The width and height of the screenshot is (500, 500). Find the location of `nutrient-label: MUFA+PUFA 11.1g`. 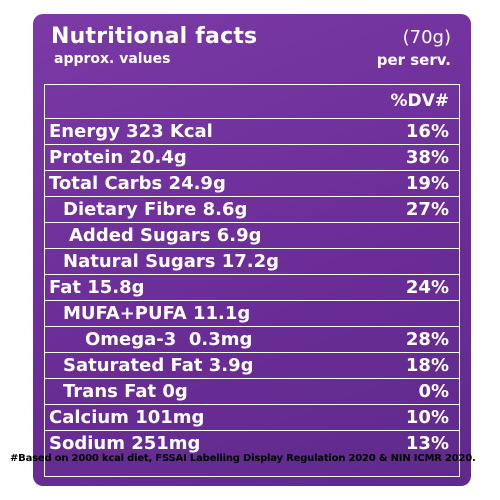

nutrient-label: MUFA+PUFA 11.1g is located at coordinates (157, 313).